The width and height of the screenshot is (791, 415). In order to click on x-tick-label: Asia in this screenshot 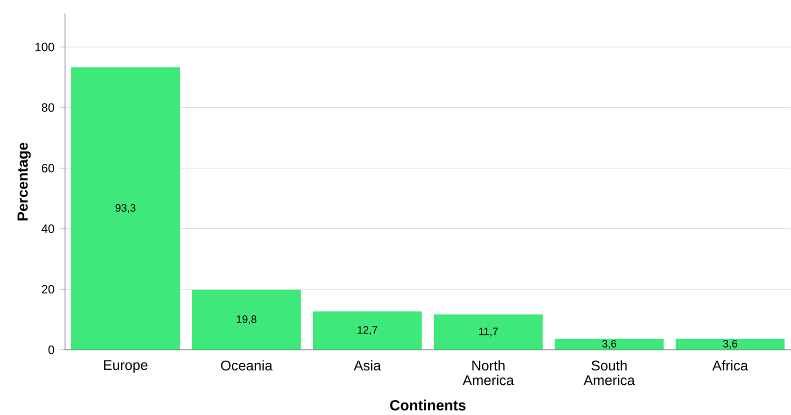, I will do `click(367, 365)`.